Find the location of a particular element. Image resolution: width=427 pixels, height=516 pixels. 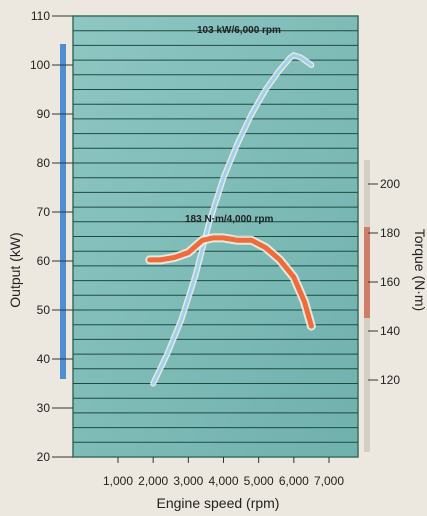

torque-axis-shade is located at coordinates (367, 306).